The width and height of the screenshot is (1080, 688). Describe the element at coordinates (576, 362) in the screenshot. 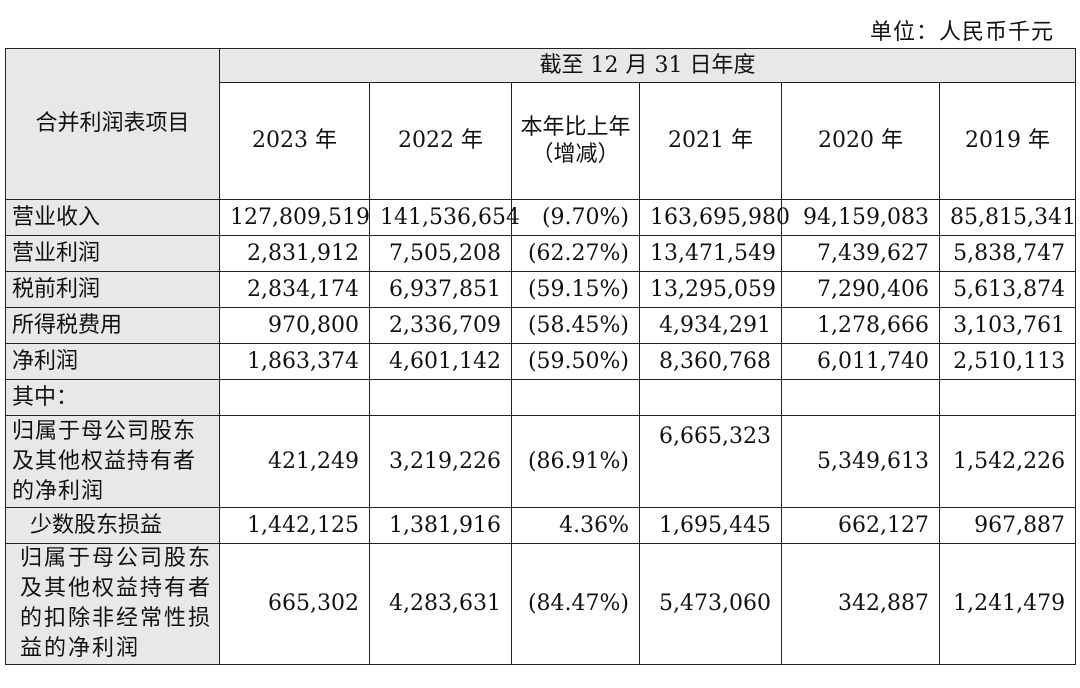

I see `table-cell: (59.50%)` at that location.